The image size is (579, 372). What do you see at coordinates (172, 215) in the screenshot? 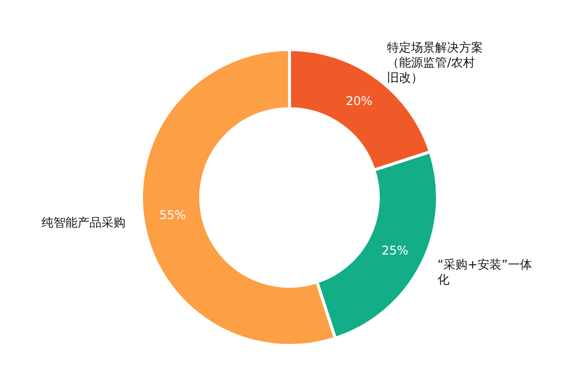
I see `data-label: 55%` at bounding box center [172, 215].